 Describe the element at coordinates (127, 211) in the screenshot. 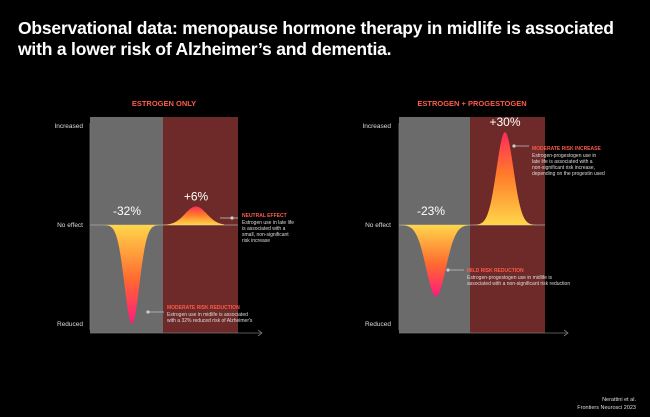

I see `midlife-effect-label: -32%` at that location.